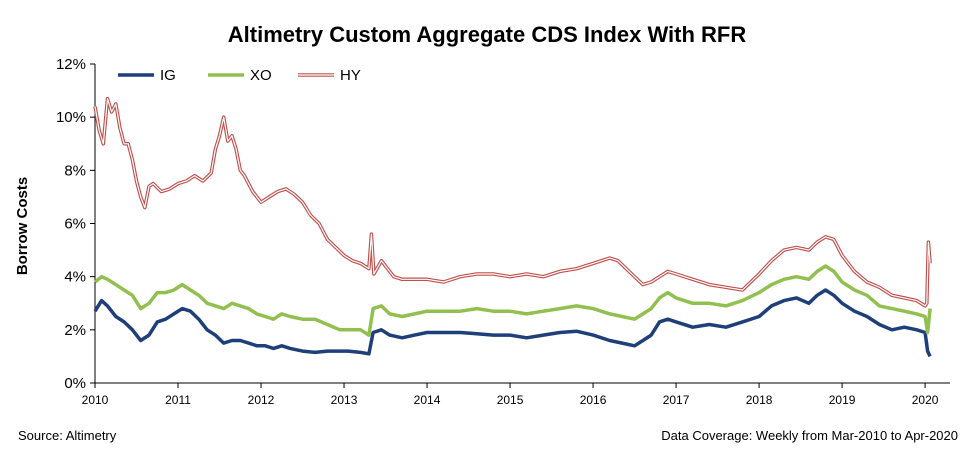  Describe the element at coordinates (95, 400) in the screenshot. I see `x-tick-label: 2010` at that location.